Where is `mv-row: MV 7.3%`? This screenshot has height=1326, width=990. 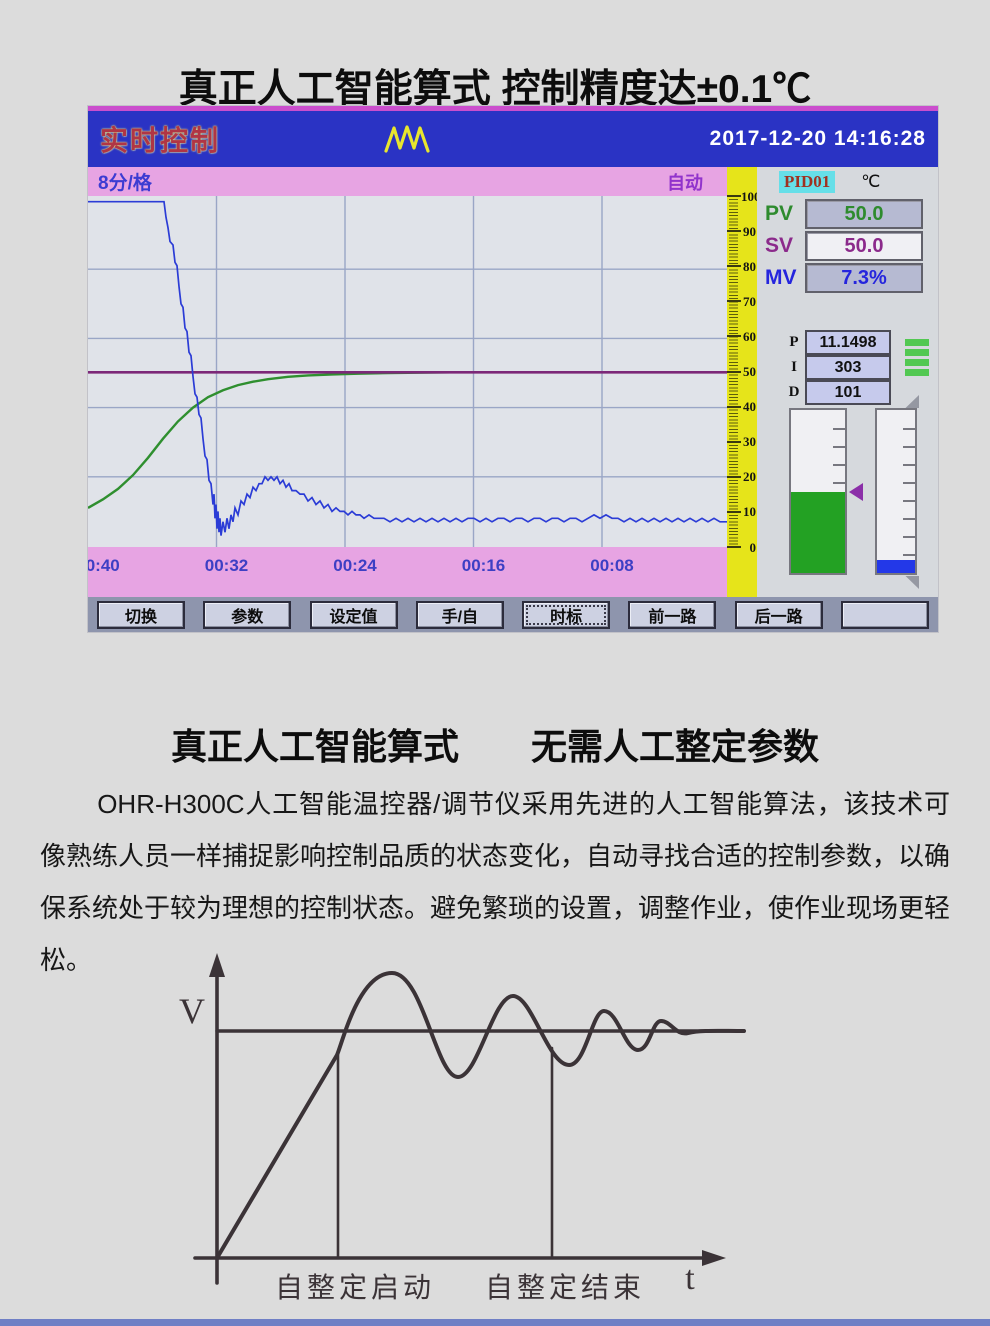 mv-row: MV 7.3% is located at coordinates (844, 278).